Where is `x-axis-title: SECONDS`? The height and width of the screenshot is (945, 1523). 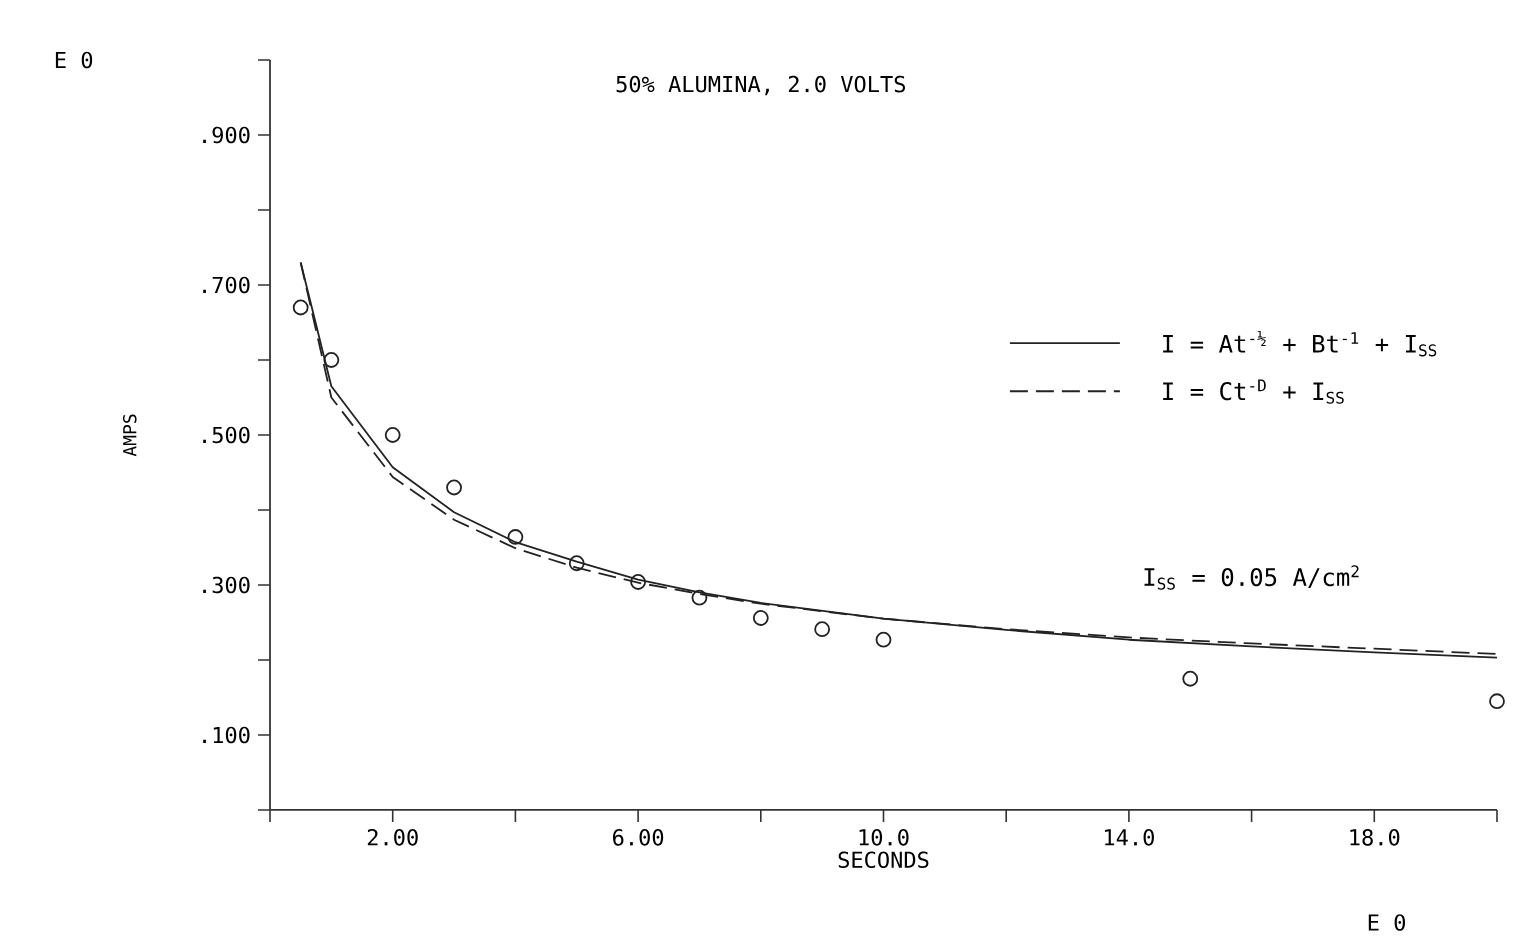 x-axis-title: SECONDS is located at coordinates (883, 860).